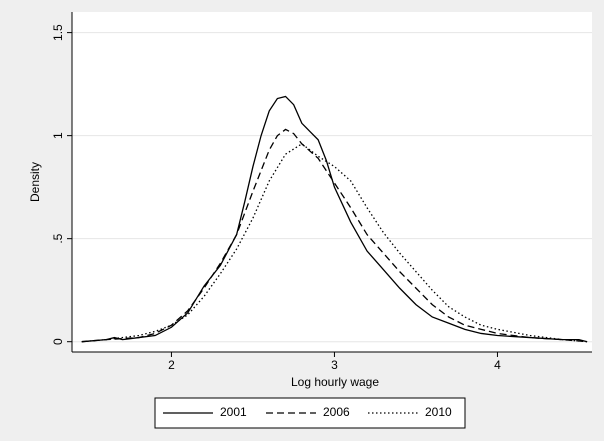  What do you see at coordinates (336, 412) in the screenshot?
I see `legend-label: 2006` at bounding box center [336, 412].